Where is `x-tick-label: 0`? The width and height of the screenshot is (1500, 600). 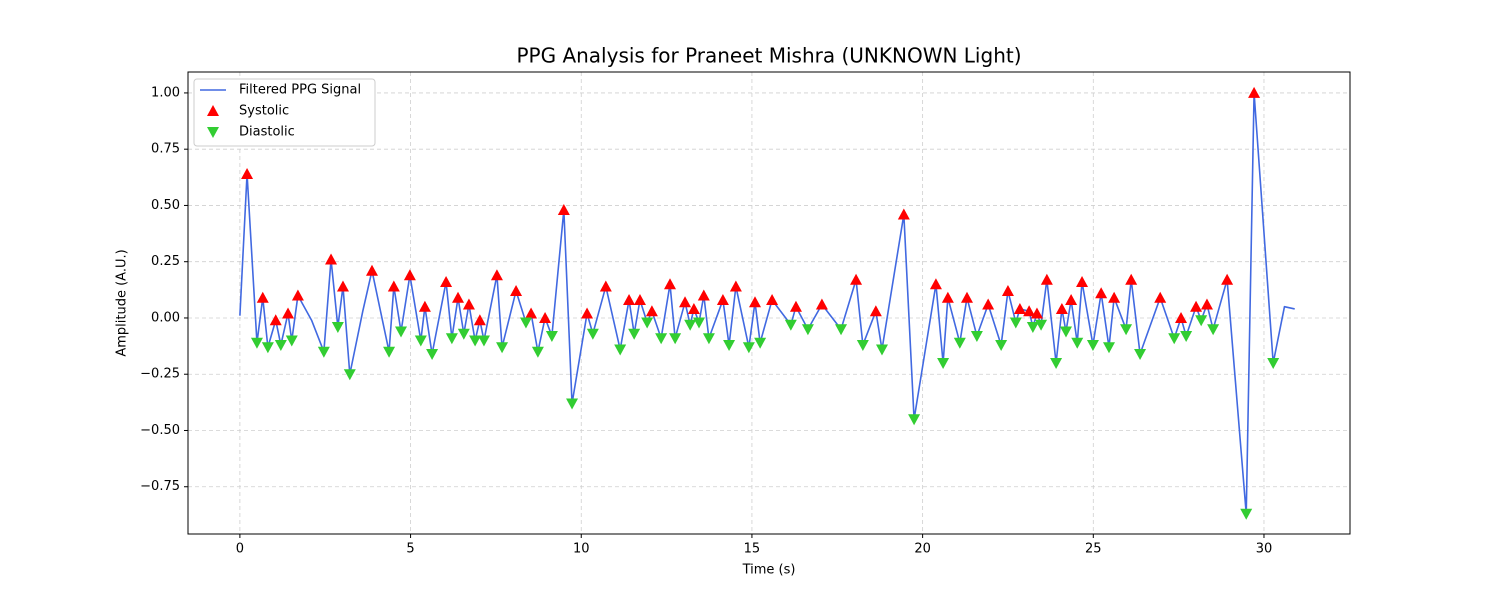 x-tick-label: 0 is located at coordinates (240, 549).